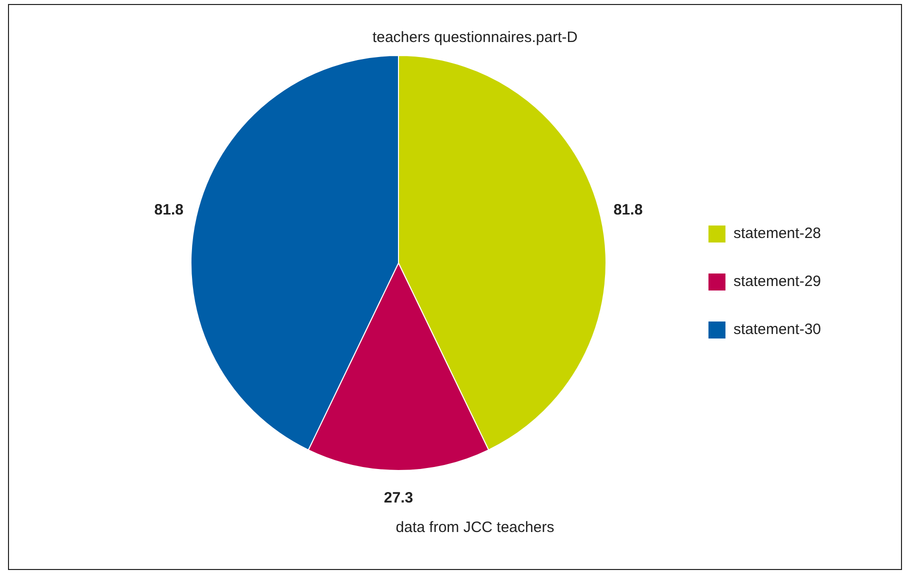  What do you see at coordinates (777, 329) in the screenshot?
I see `legend-label: statement-30` at bounding box center [777, 329].